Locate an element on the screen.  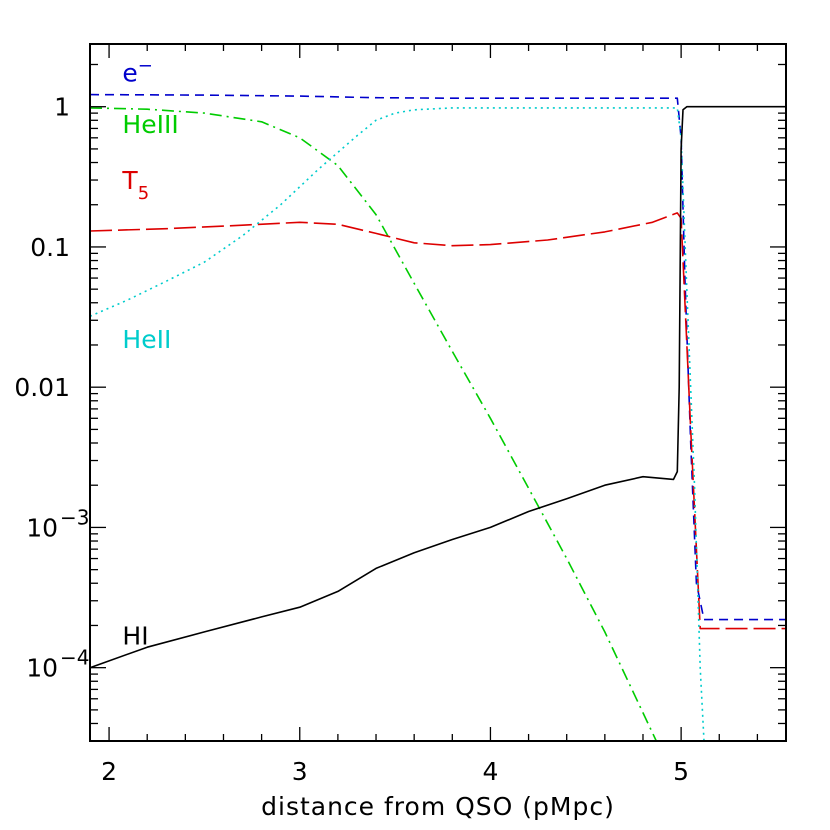
y-tick-label: 1 is located at coordinates (62, 107).